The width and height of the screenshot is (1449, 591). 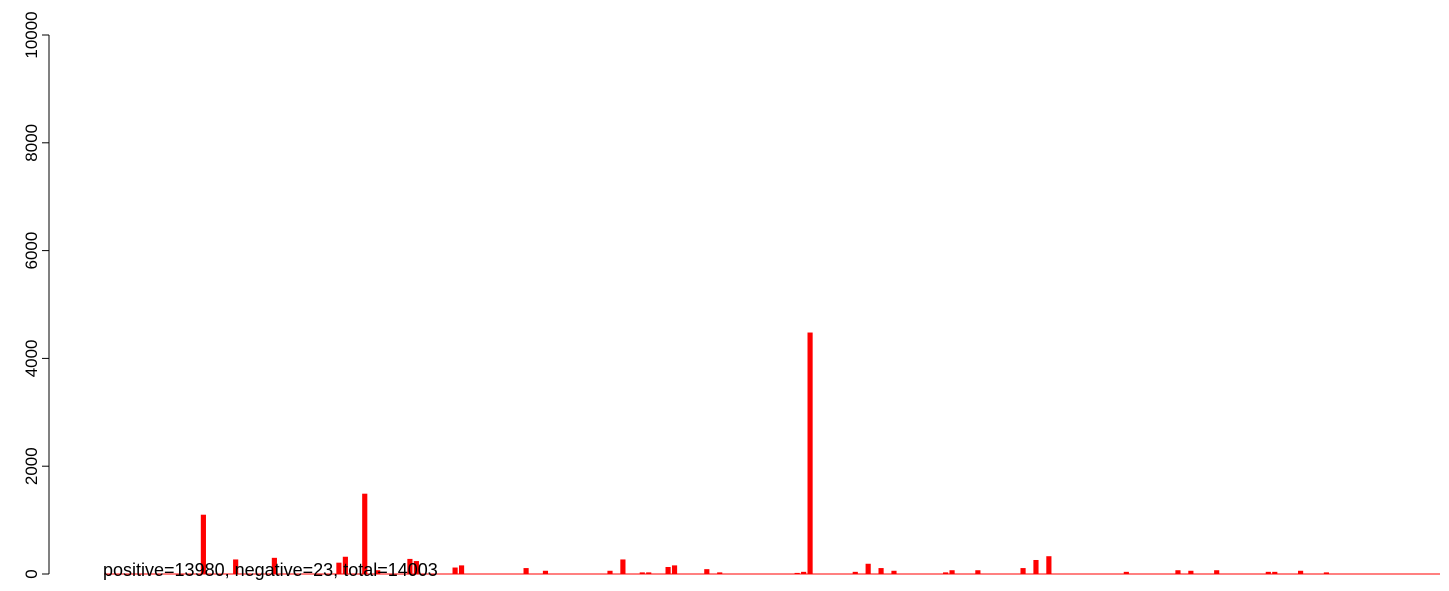 What do you see at coordinates (31, 34) in the screenshot?
I see `y-tick-label: 10000` at bounding box center [31, 34].